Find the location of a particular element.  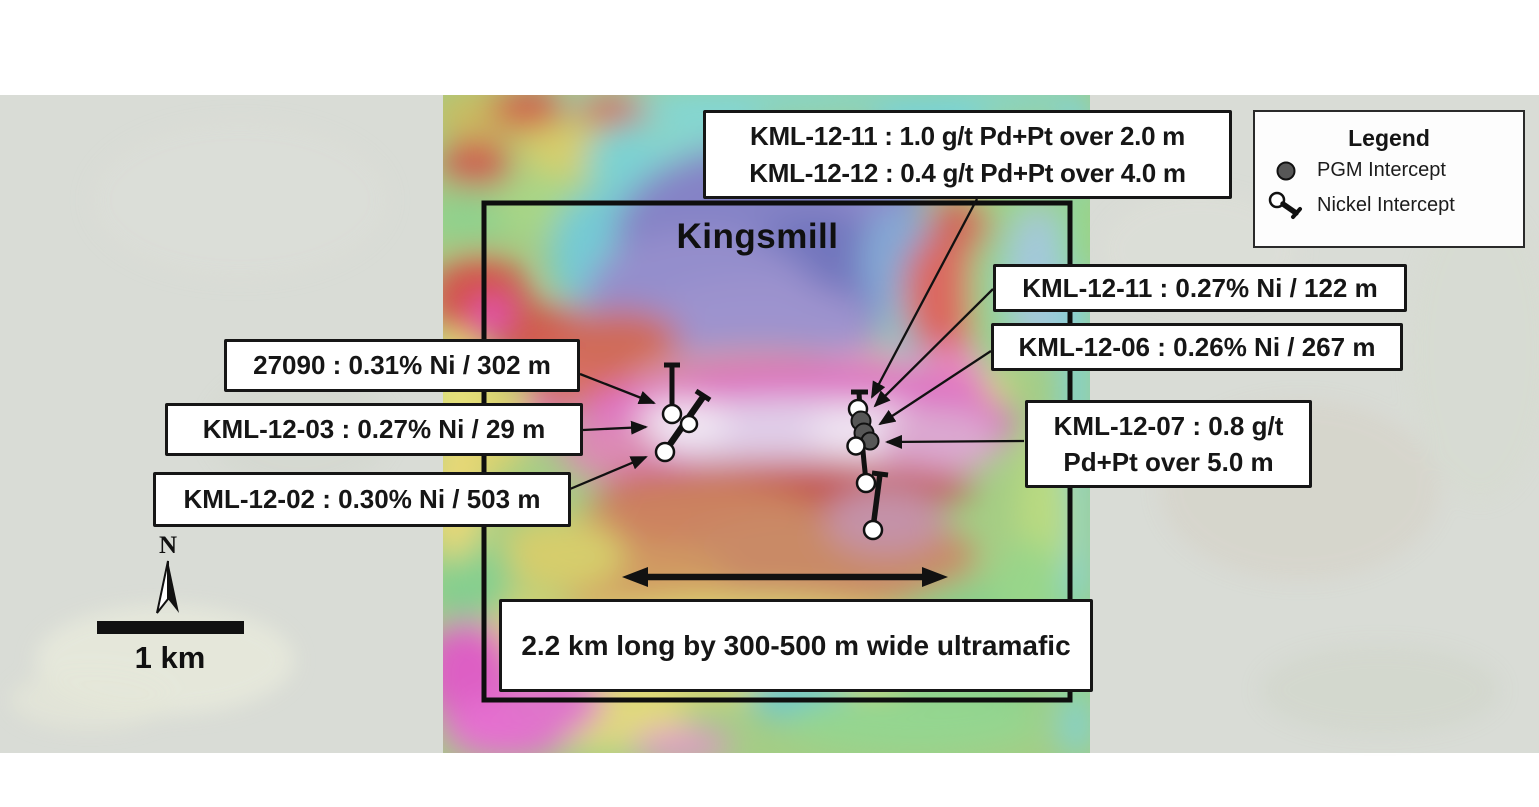

callout-line: 2.2 km long by 300-500 m wide ultramafic is located at coordinates (796, 645).